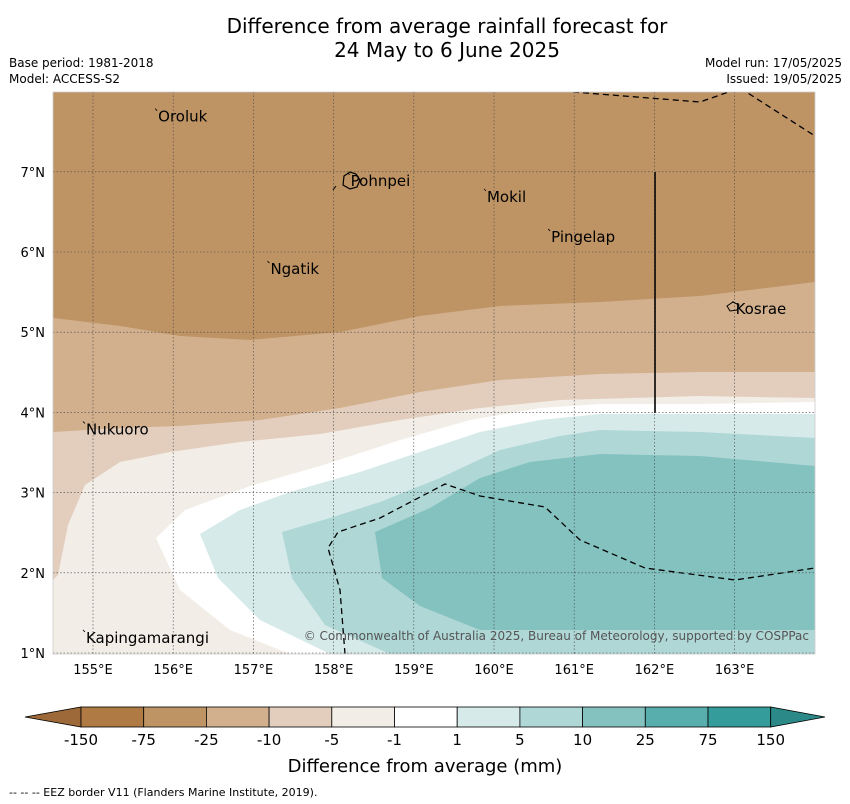 The image size is (850, 804). What do you see at coordinates (574, 670) in the screenshot?
I see `lon-tick-label: 161°E` at bounding box center [574, 670].